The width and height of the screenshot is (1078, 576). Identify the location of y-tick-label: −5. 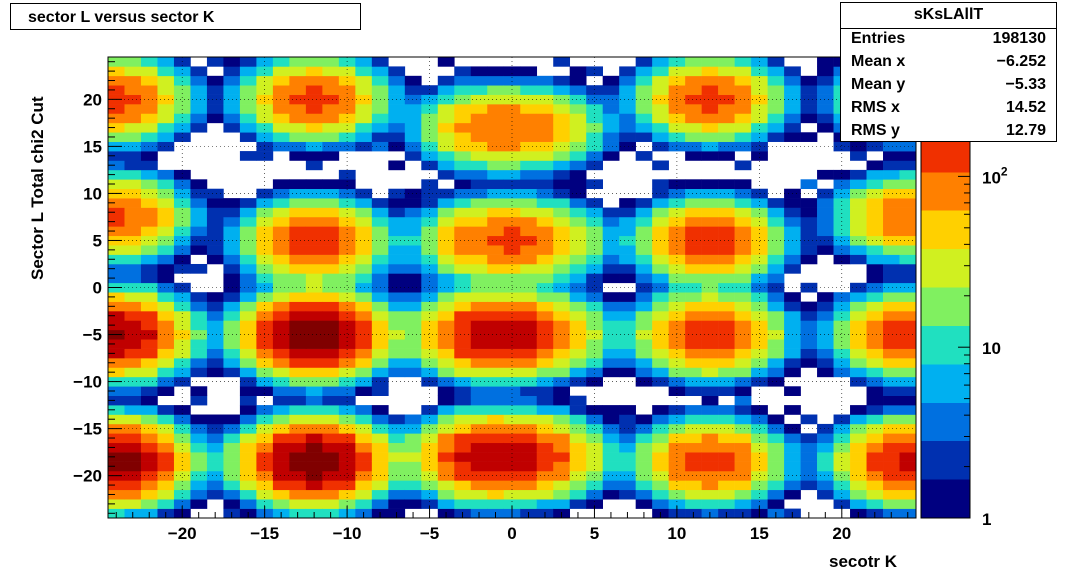
(92, 335).